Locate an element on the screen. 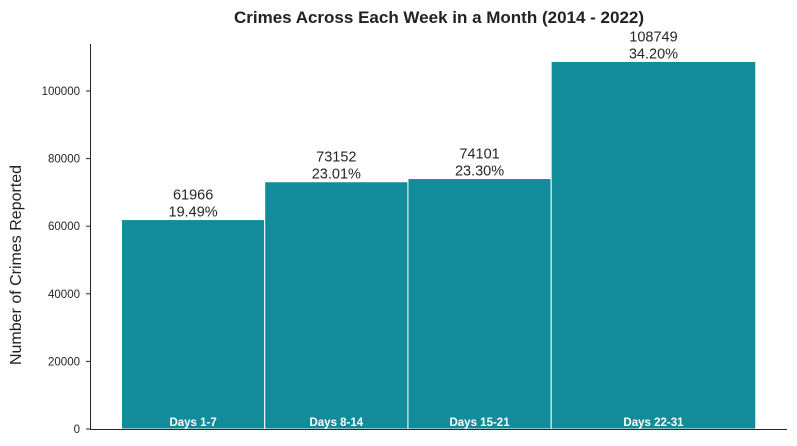  bar-percent-label: 23.01% is located at coordinates (336, 175).